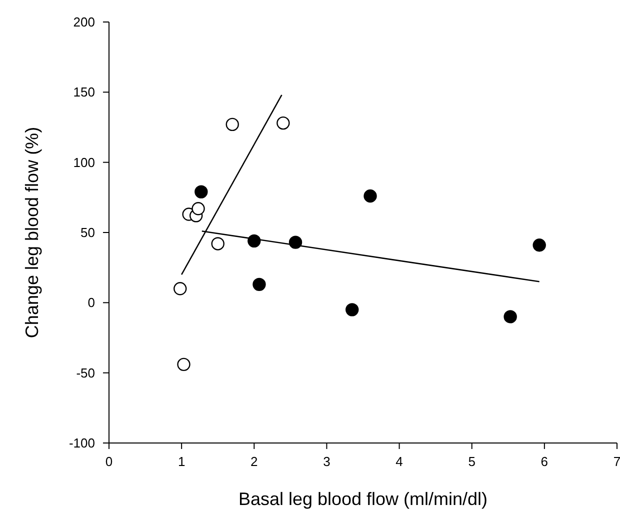 The height and width of the screenshot is (517, 620). What do you see at coordinates (91, 302) in the screenshot?
I see `y-tick-label: 0` at bounding box center [91, 302].